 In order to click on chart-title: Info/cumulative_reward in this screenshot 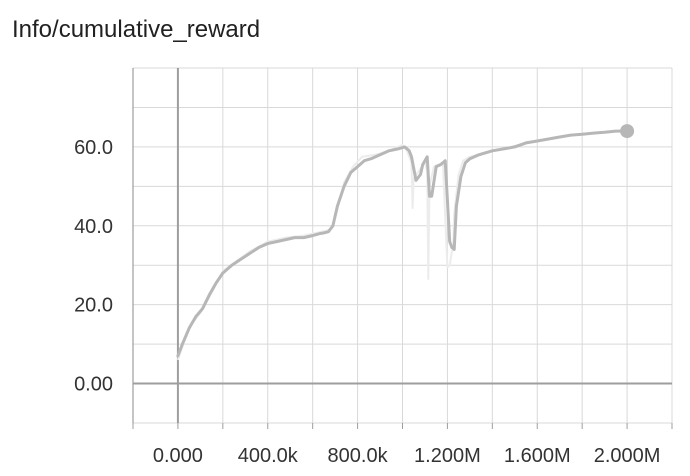, I will do `click(136, 29)`.